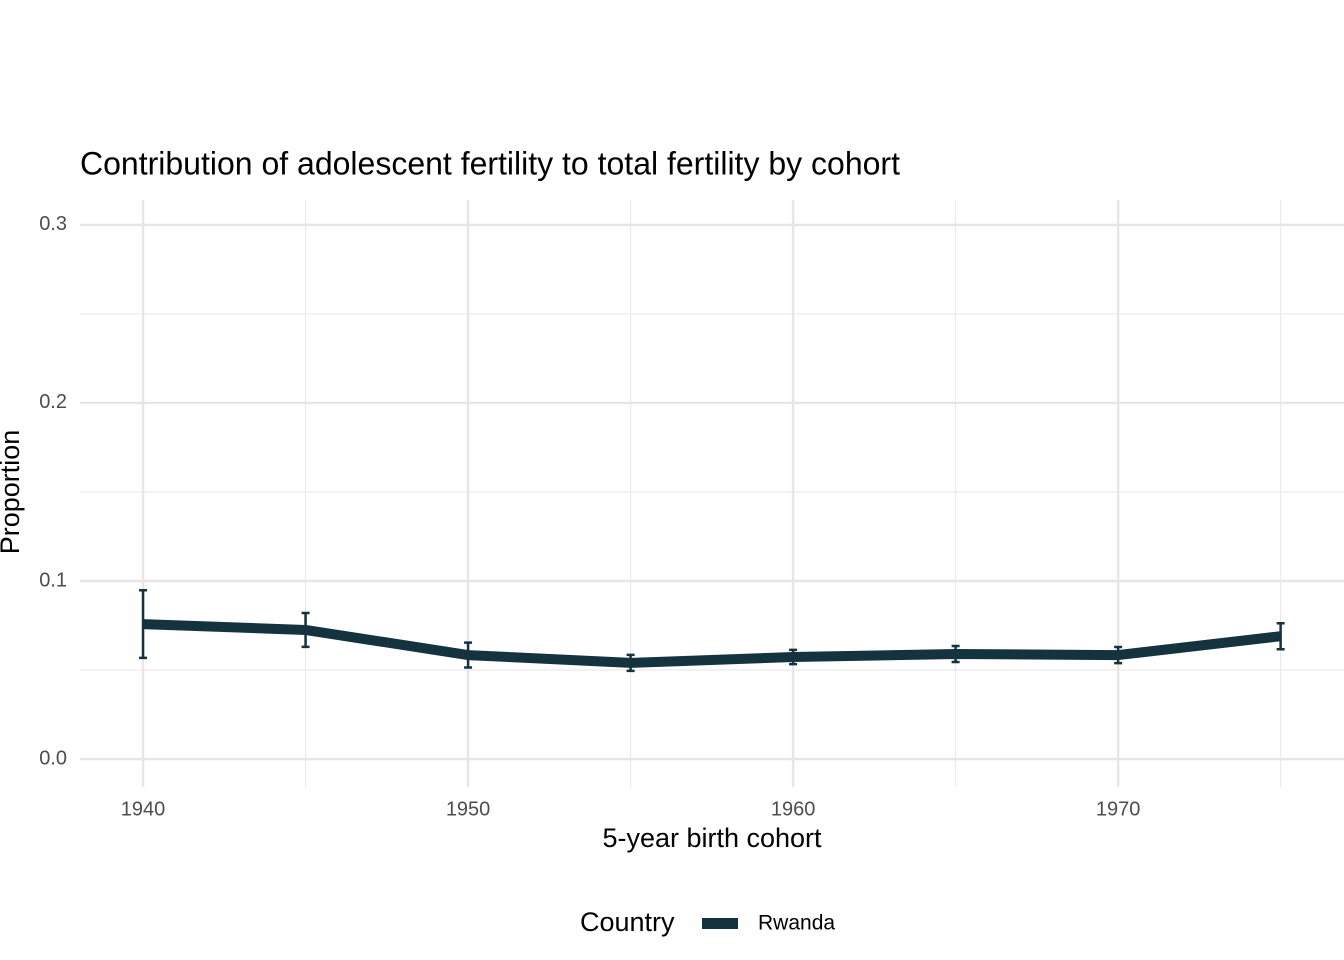 The image size is (1344, 960). I want to click on legend: Country Rwanda, so click(707, 922).